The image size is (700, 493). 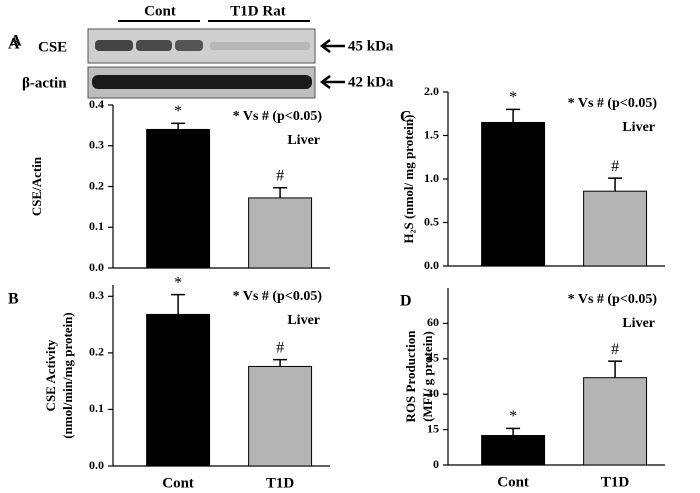 What do you see at coordinates (431, 91) in the screenshot?
I see `y-tick-label: 2.0` at bounding box center [431, 91].